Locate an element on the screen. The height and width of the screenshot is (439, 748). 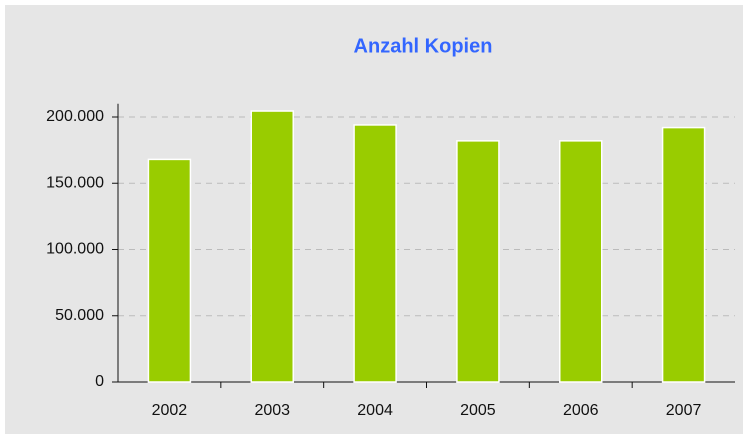
y-tick-label: 200.000 is located at coordinates (75, 116).